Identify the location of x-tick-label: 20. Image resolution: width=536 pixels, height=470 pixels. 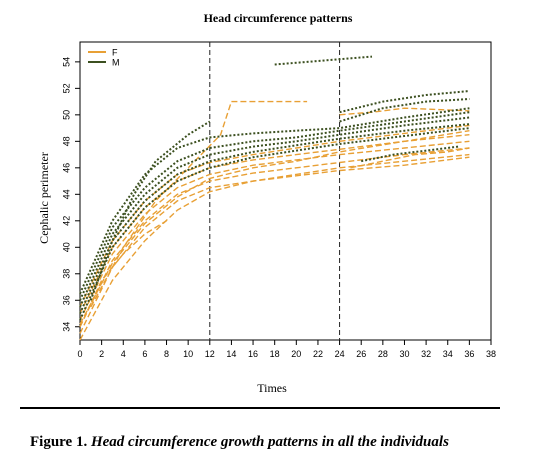
(296, 354).